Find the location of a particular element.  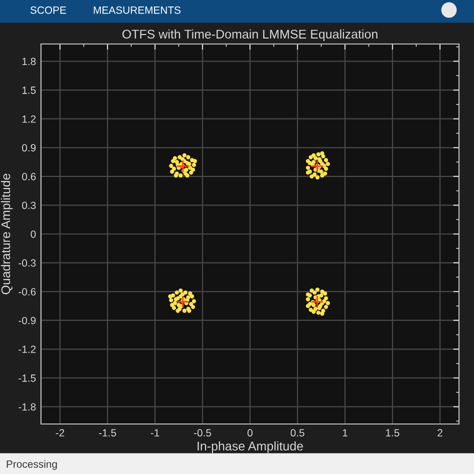

y-tick-label: -1.5 is located at coordinates (27, 378).